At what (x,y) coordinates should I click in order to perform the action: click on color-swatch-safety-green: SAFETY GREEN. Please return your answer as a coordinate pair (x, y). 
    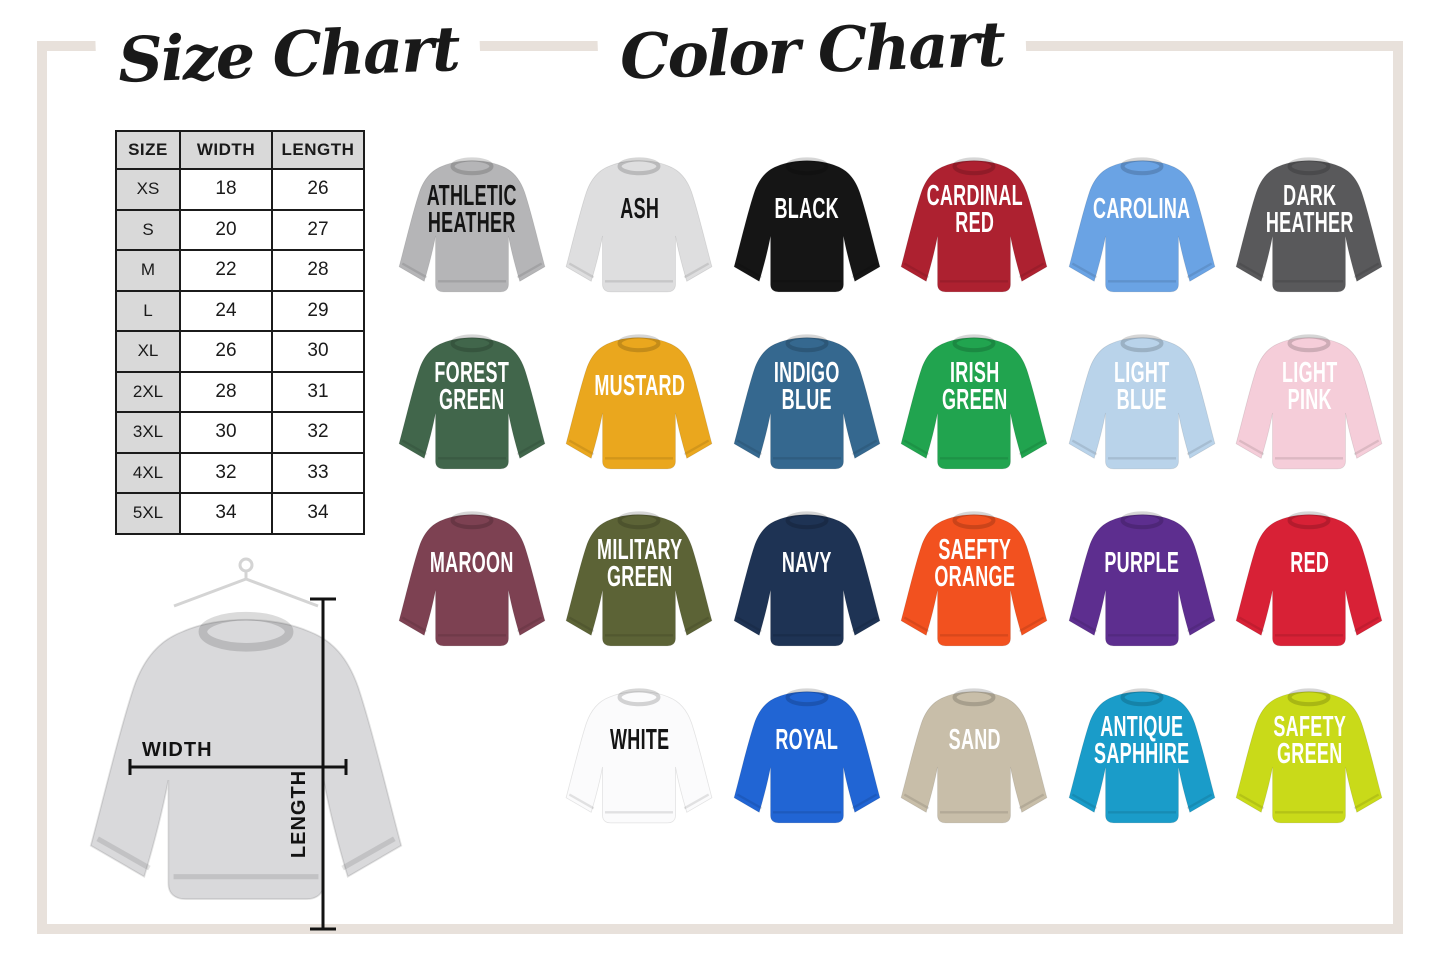
    Looking at the image, I should click on (1310, 753).